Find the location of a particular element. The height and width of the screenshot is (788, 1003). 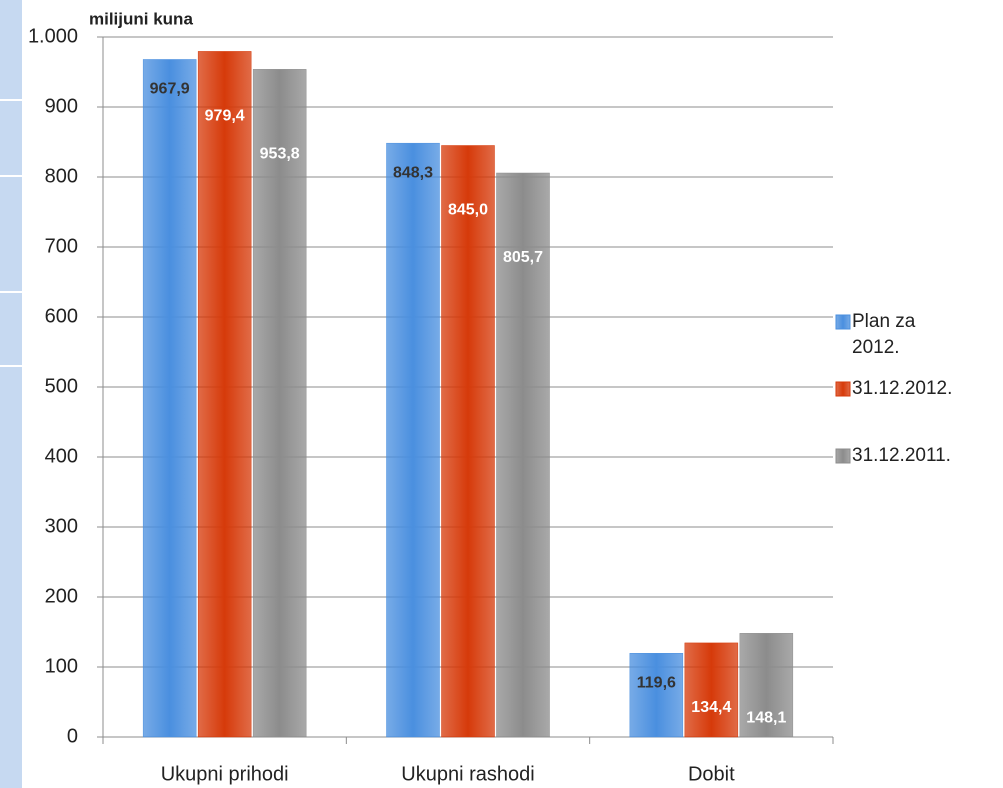

legend-entry: Plan za 2012. is located at coordinates (884, 334).